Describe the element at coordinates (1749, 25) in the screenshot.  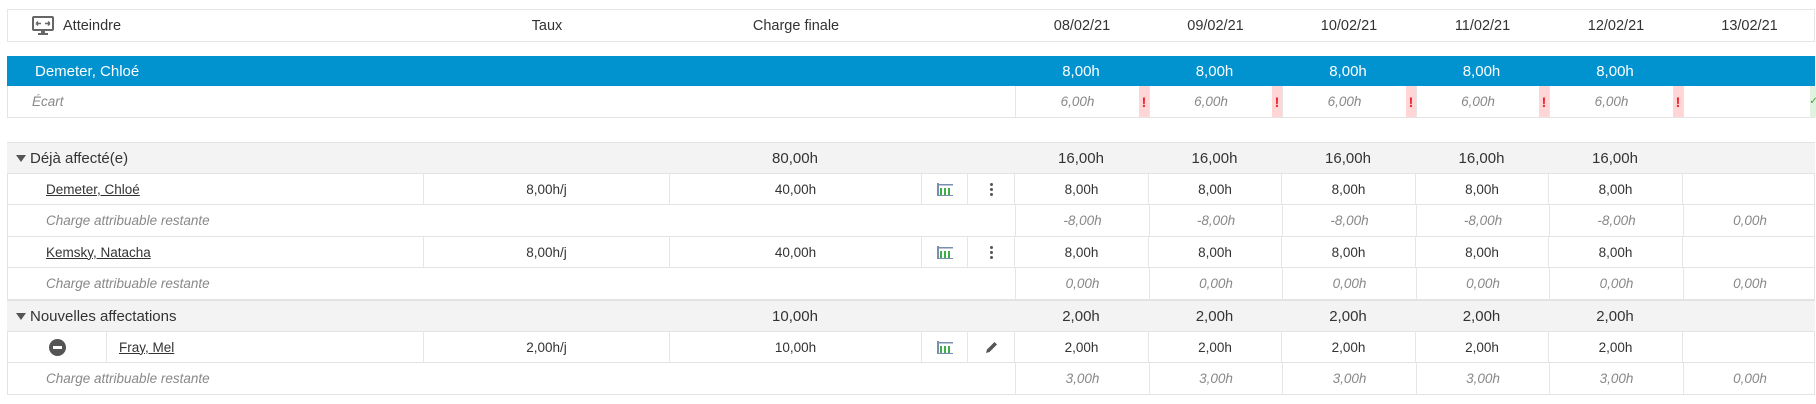
I see `column-date: 13/02/21` at that location.